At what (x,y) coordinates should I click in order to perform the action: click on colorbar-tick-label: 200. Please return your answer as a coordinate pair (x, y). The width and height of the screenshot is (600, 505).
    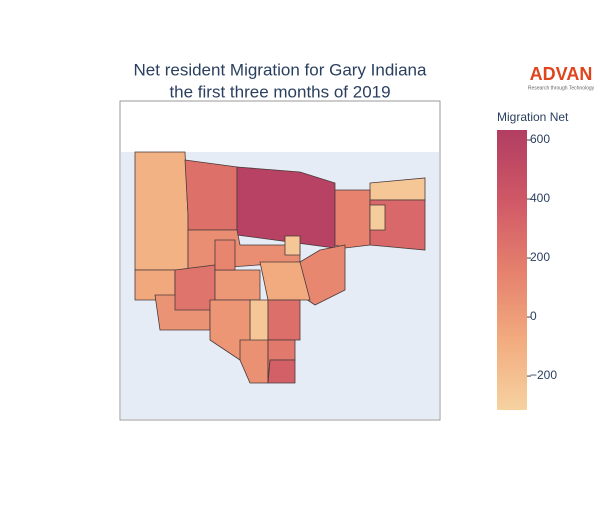
    Looking at the image, I should click on (540, 257).